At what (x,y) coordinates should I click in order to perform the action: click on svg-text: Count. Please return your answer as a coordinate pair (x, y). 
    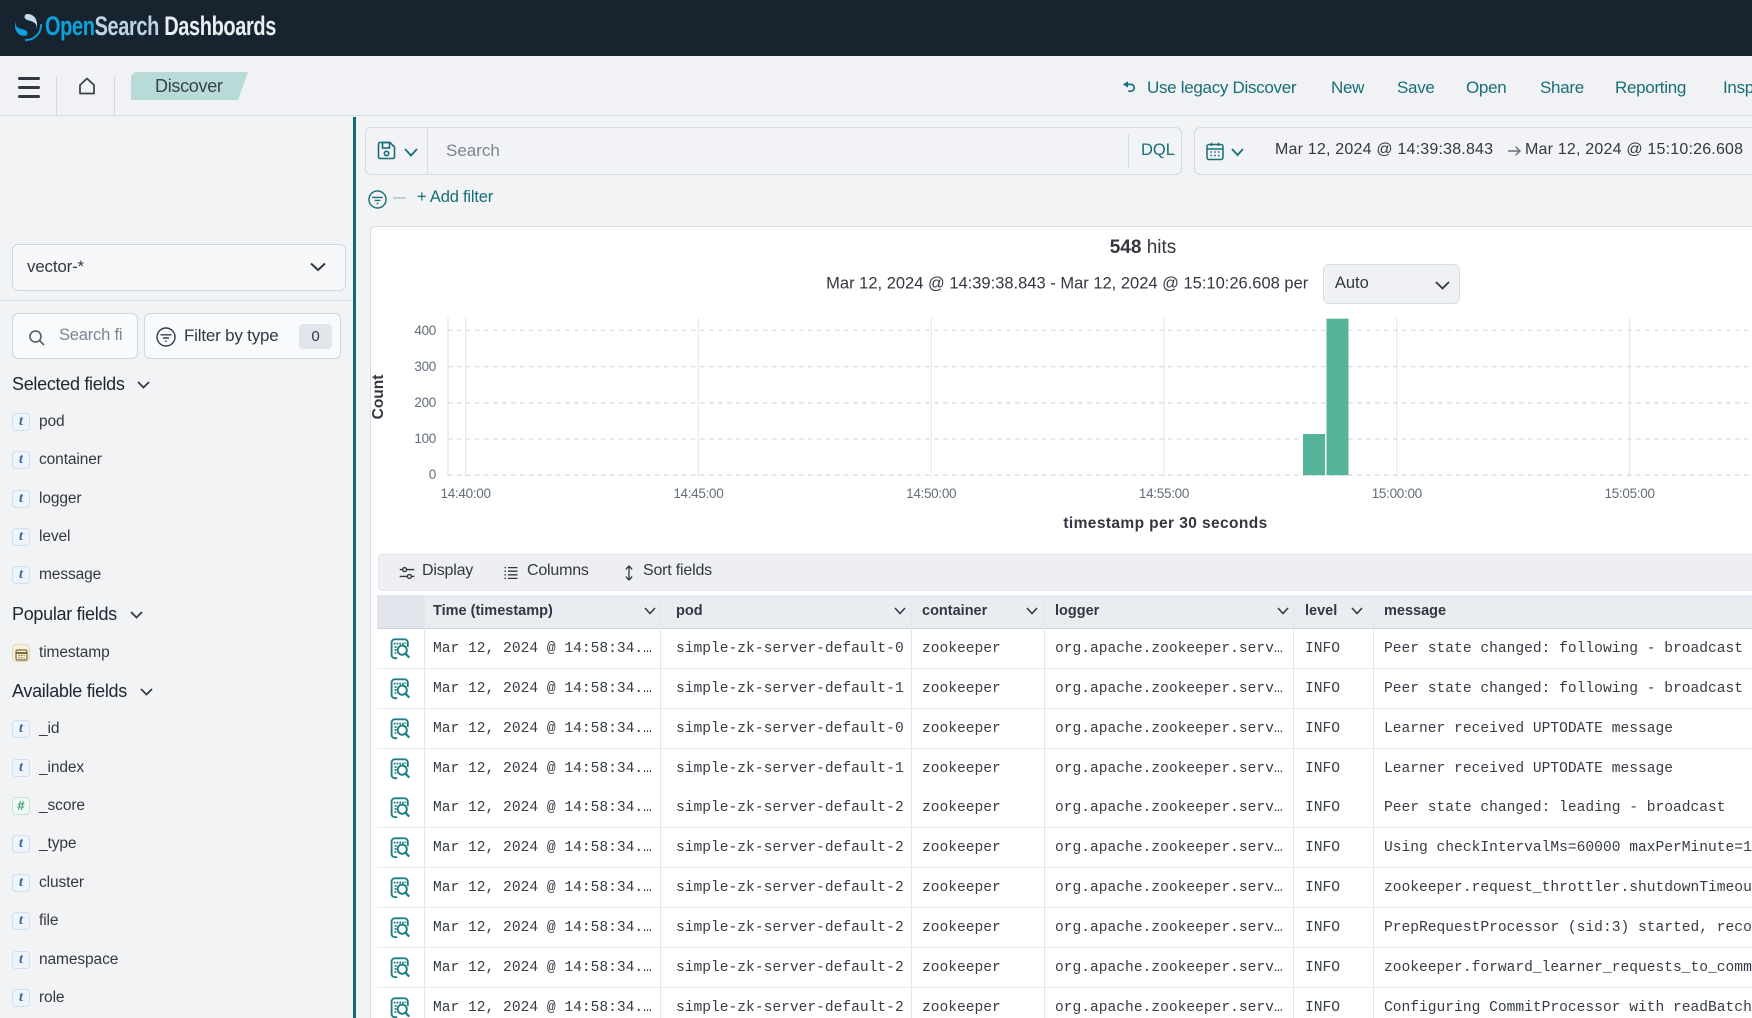
    Looking at the image, I should click on (378, 397).